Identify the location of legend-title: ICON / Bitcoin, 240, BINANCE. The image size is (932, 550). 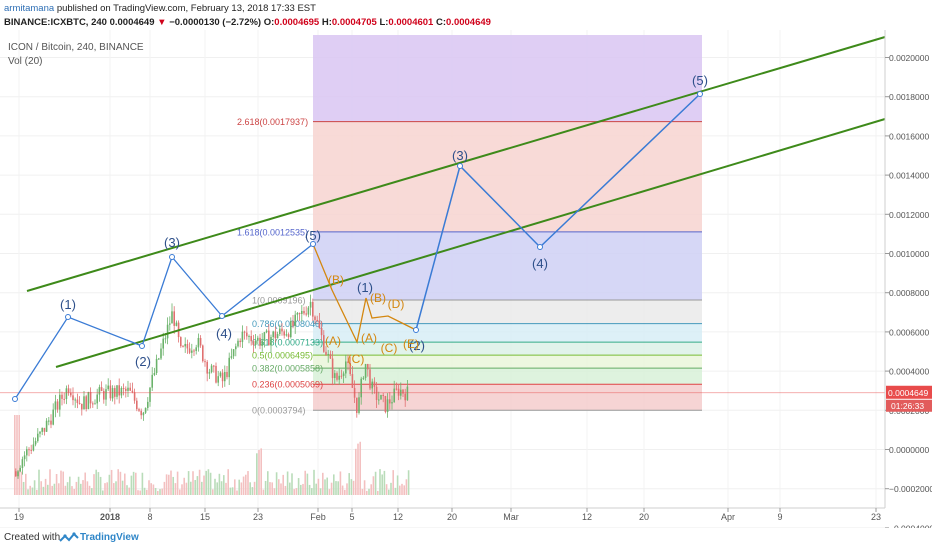
(76, 47).